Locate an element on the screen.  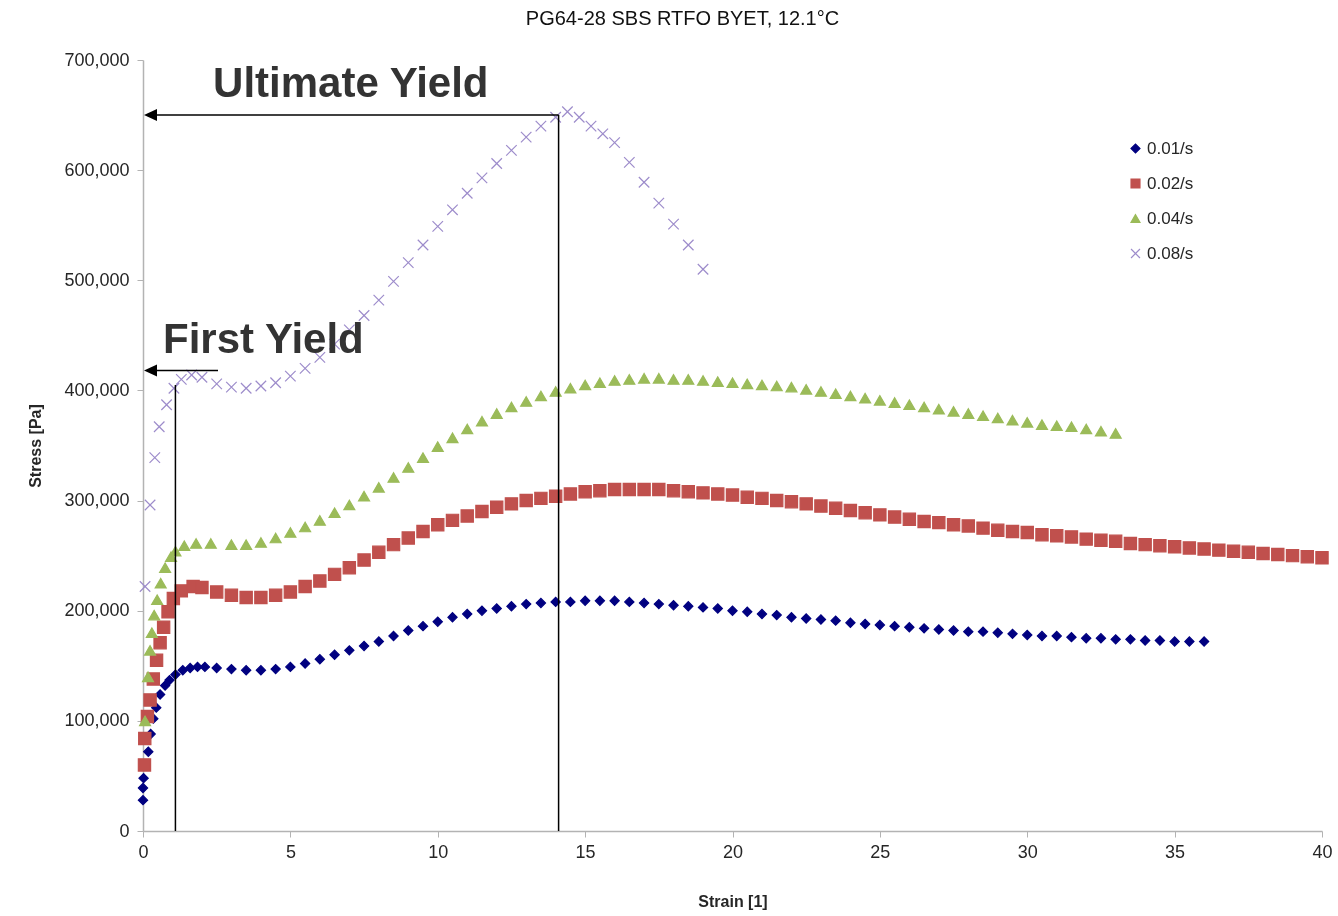
x-tick-label: 10 is located at coordinates (438, 851).